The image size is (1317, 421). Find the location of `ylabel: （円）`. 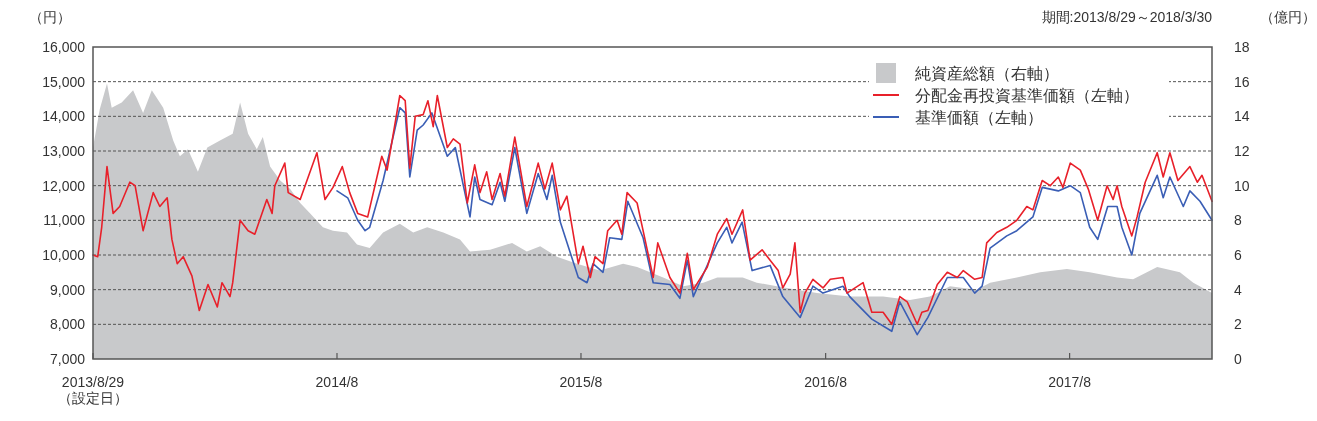

ylabel: （円） is located at coordinates (50, 17).